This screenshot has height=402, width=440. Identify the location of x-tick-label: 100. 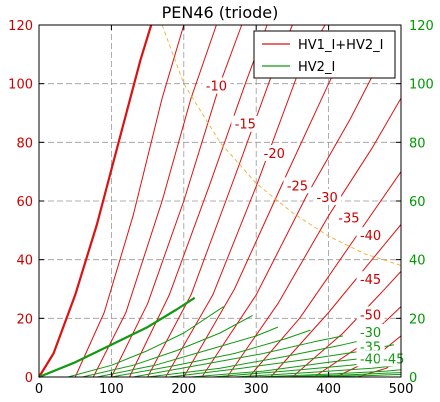
(111, 389).